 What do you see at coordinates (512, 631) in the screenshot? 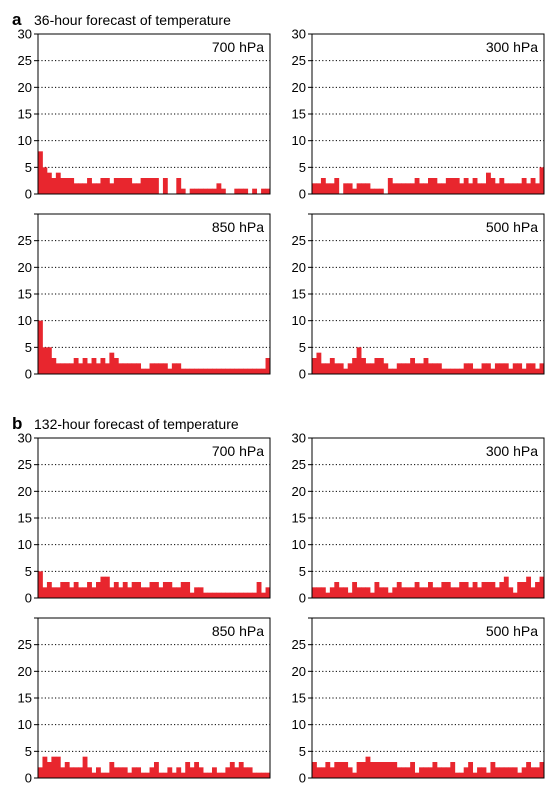
I see `pressure-level-label: 500 hPa` at bounding box center [512, 631].